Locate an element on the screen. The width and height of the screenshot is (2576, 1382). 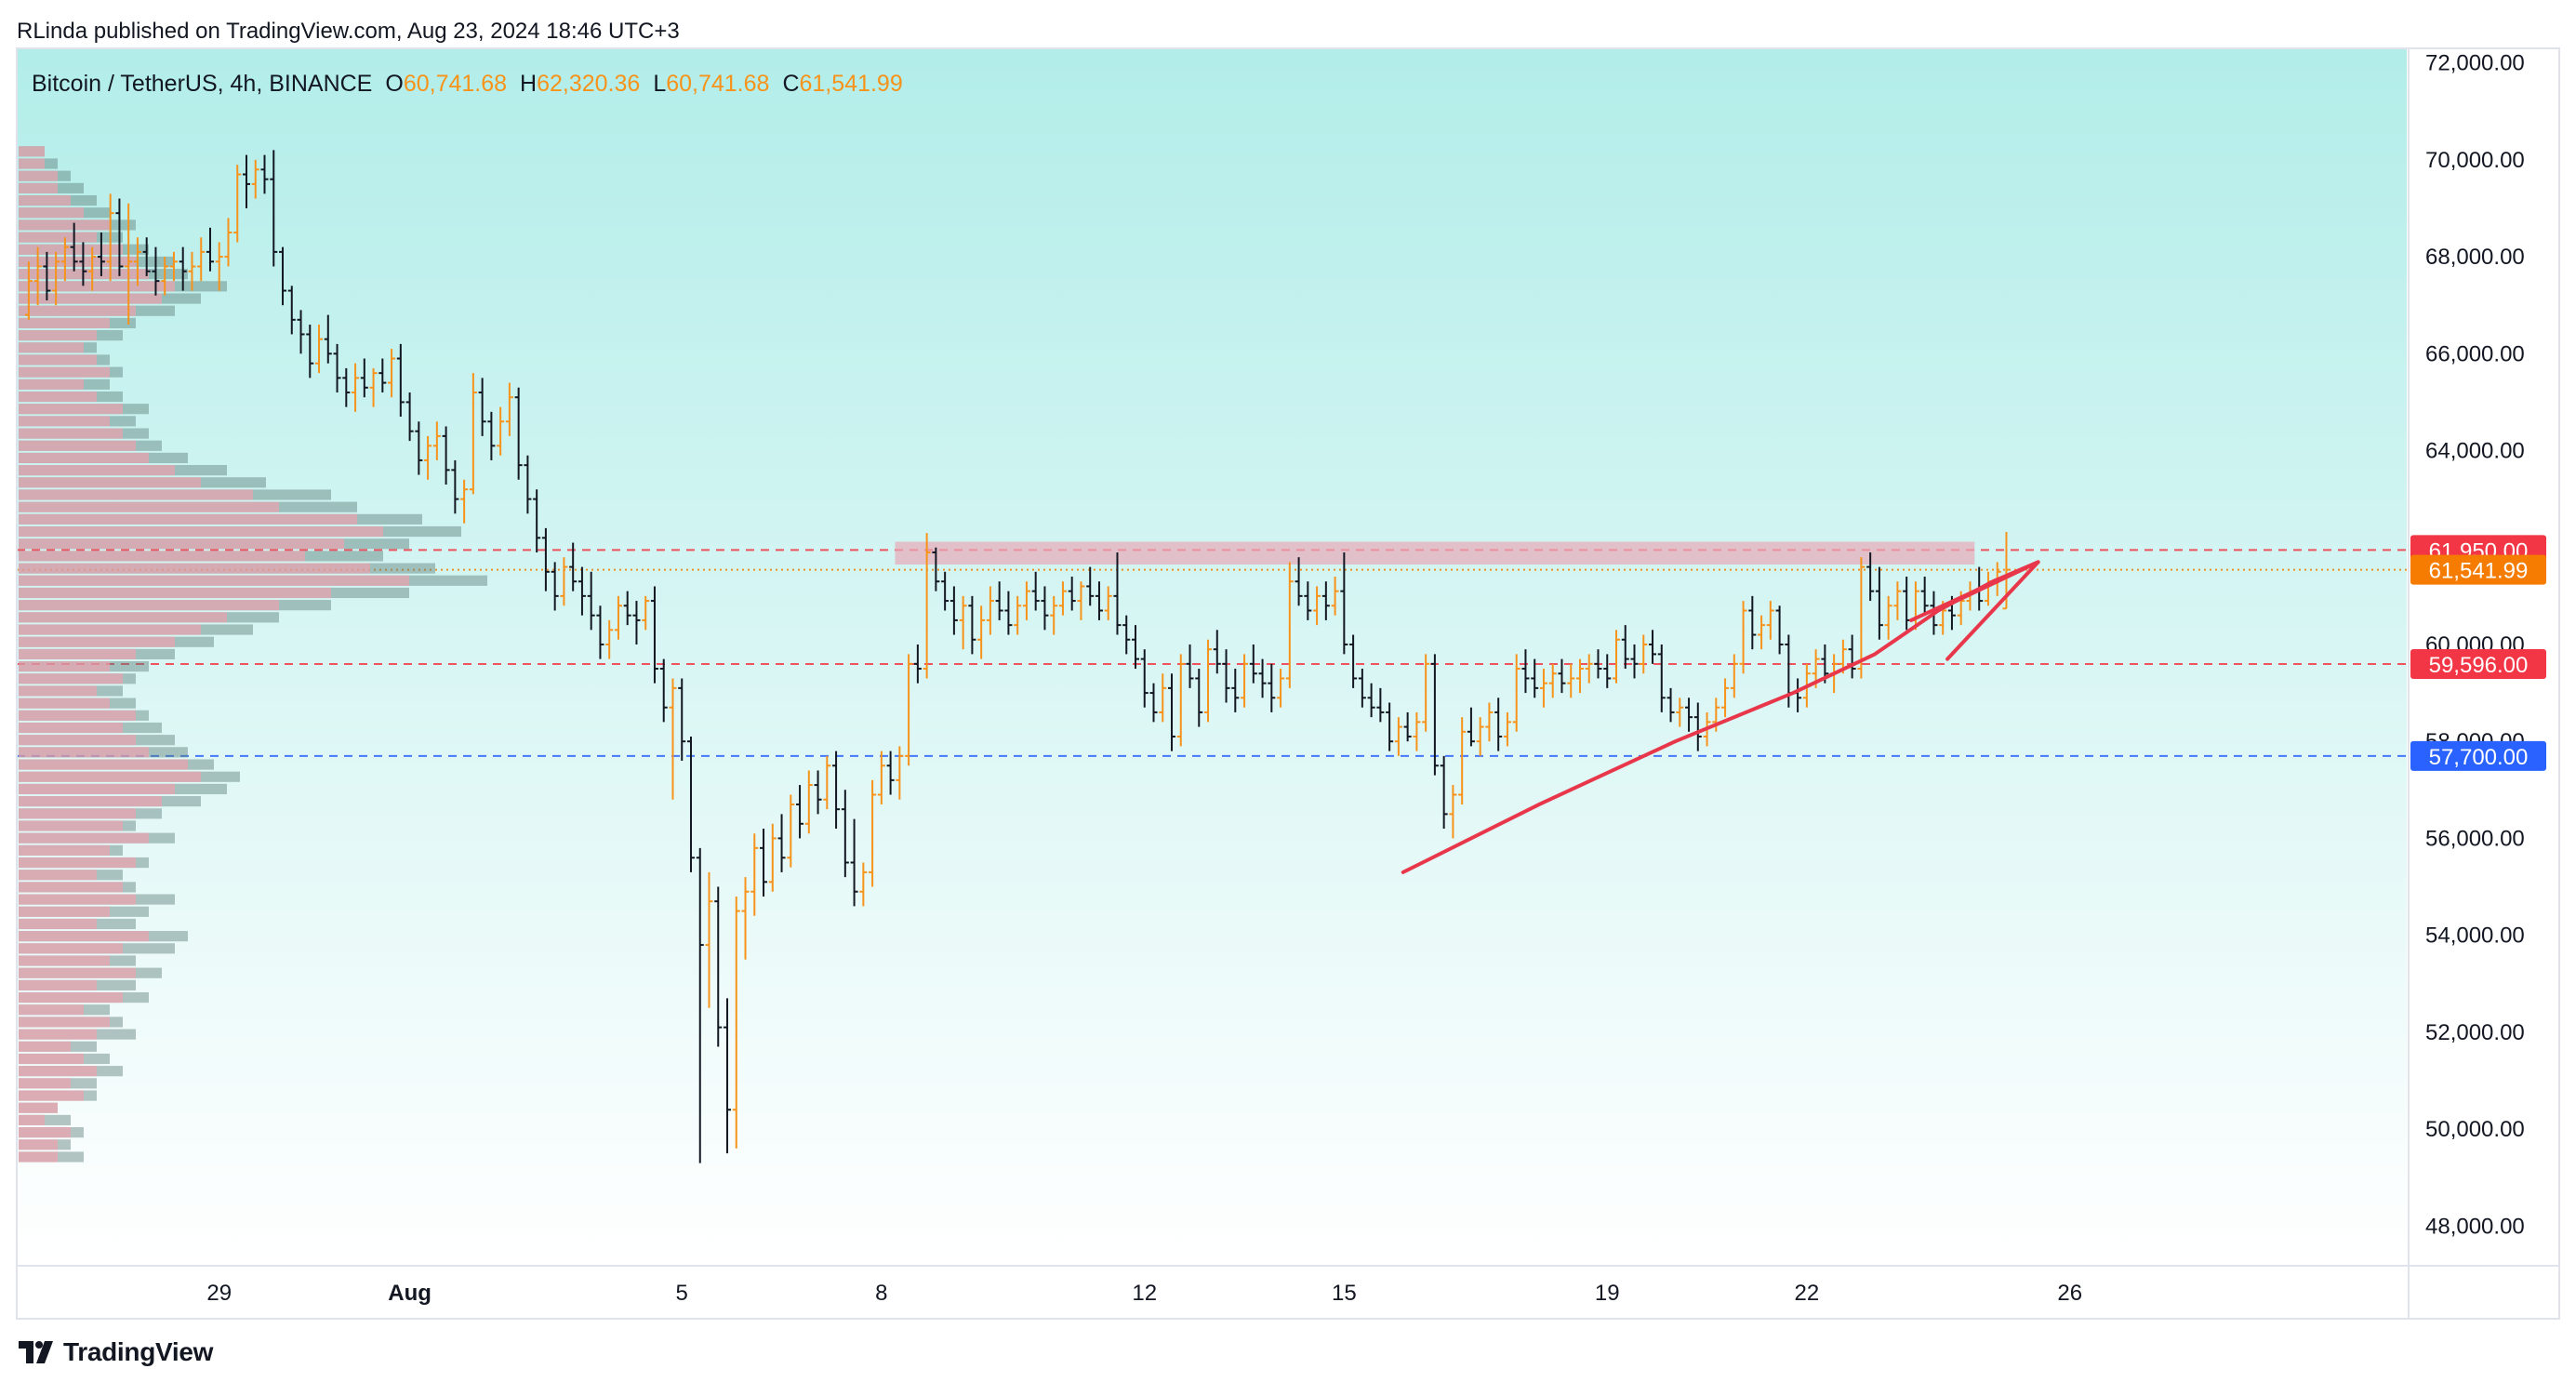
volume-profile is located at coordinates (253, 655).